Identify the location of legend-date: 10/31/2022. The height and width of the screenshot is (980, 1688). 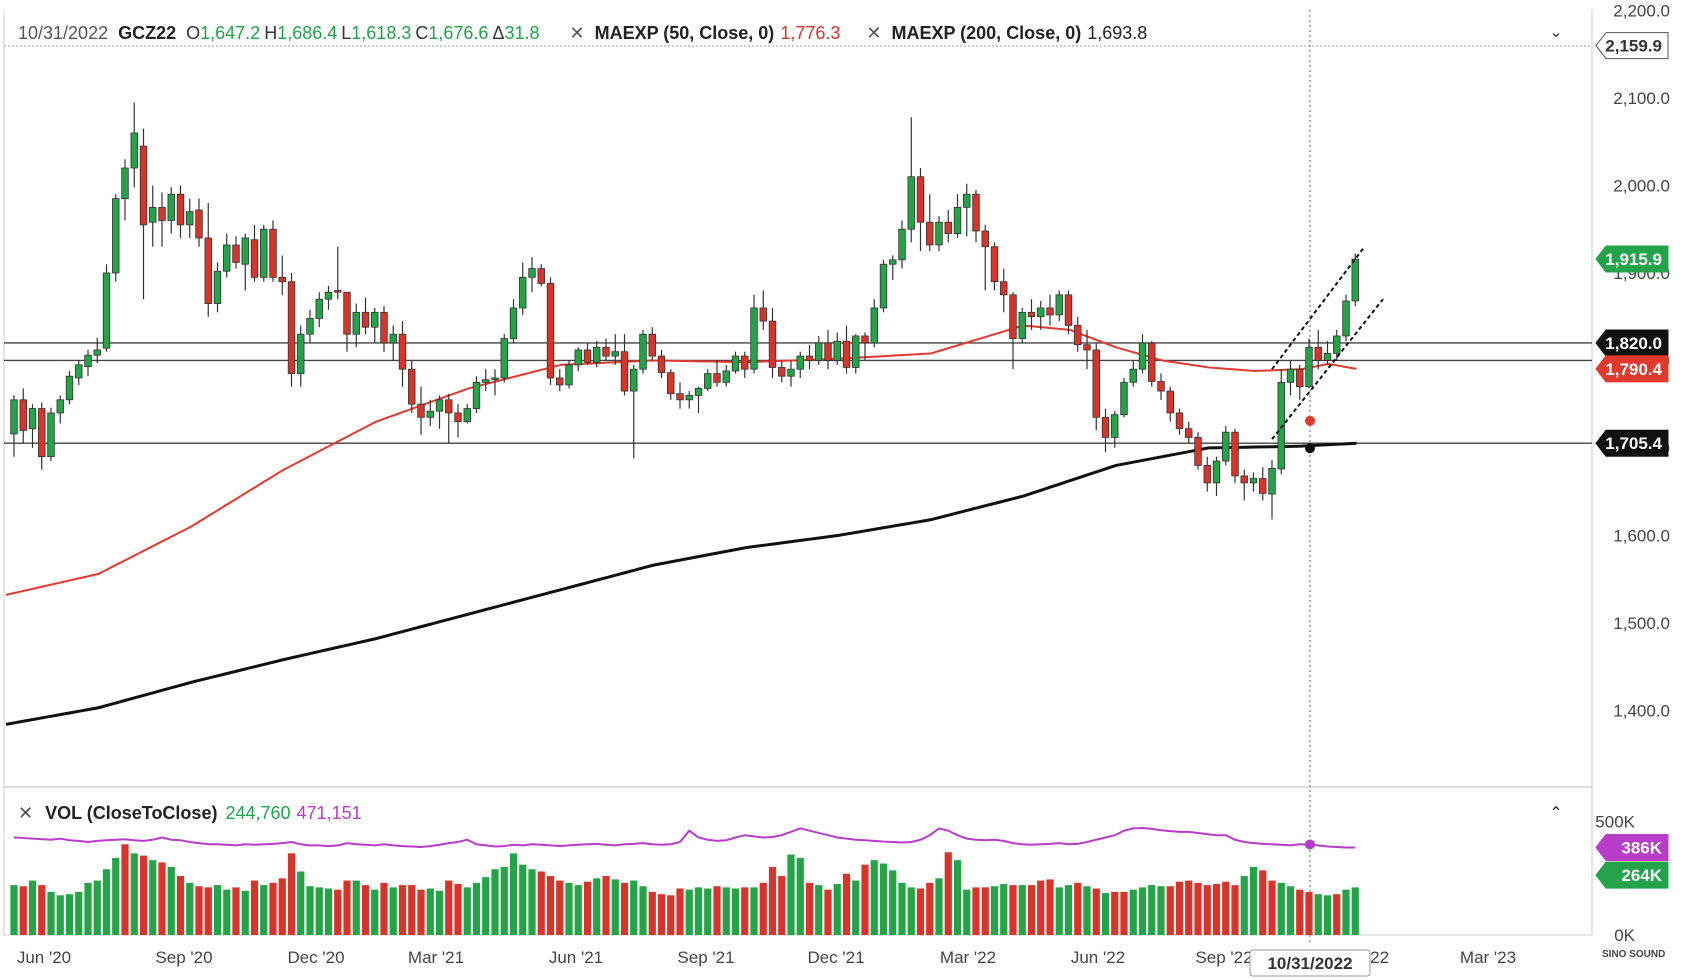
(63, 32).